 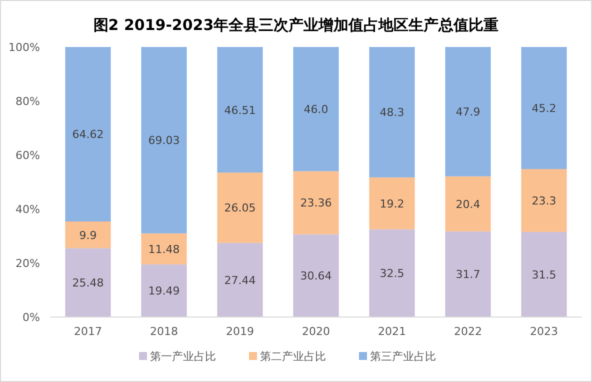 I want to click on x-tick-label: 2020, so click(x=316, y=331).